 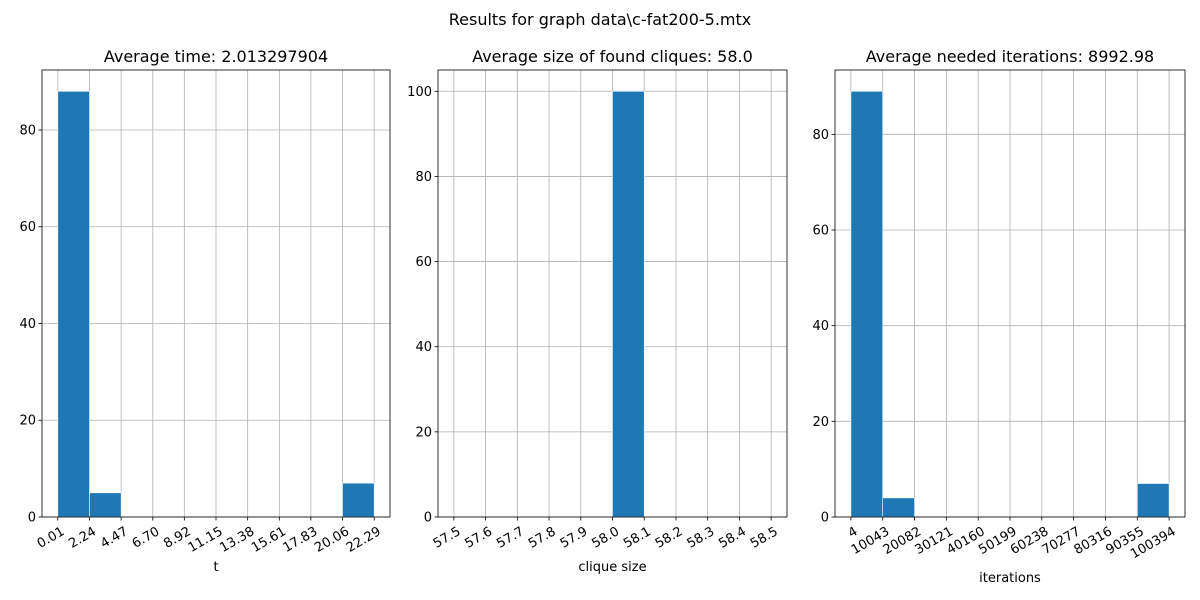 What do you see at coordinates (612, 56) in the screenshot?
I see `subplot-title: Average size of found cliques: 58.0` at bounding box center [612, 56].